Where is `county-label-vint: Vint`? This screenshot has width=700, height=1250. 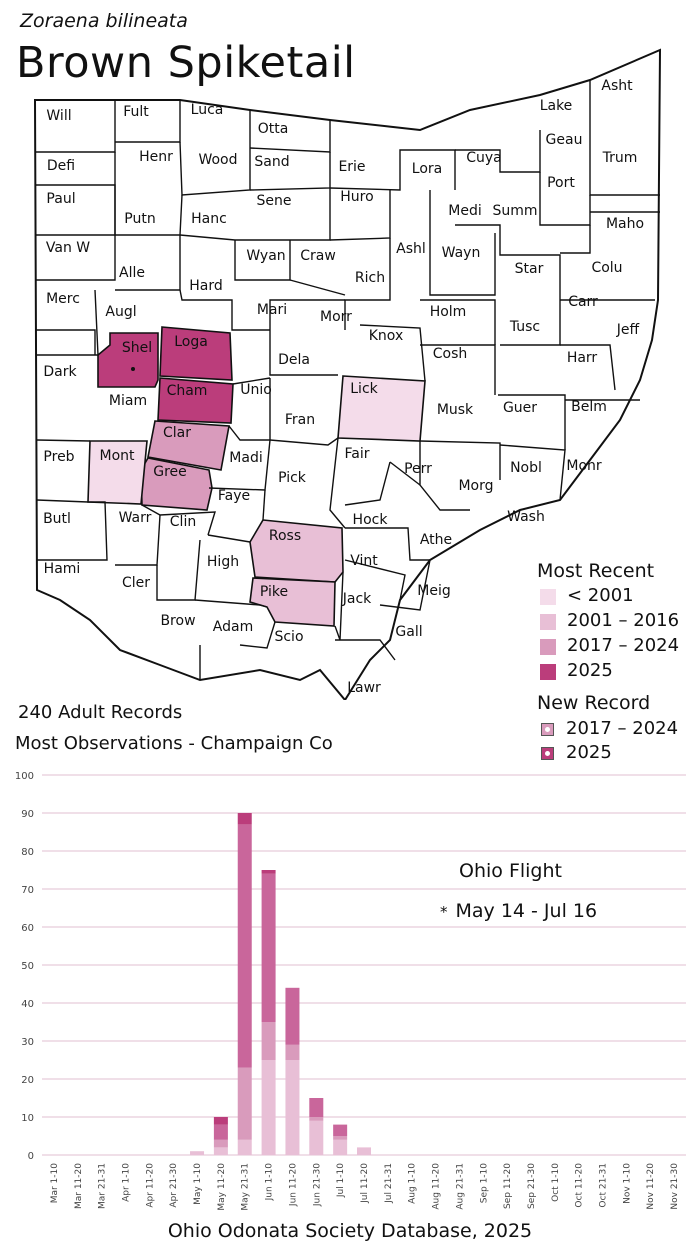
county-label-vint: Vint is located at coordinates (364, 561).